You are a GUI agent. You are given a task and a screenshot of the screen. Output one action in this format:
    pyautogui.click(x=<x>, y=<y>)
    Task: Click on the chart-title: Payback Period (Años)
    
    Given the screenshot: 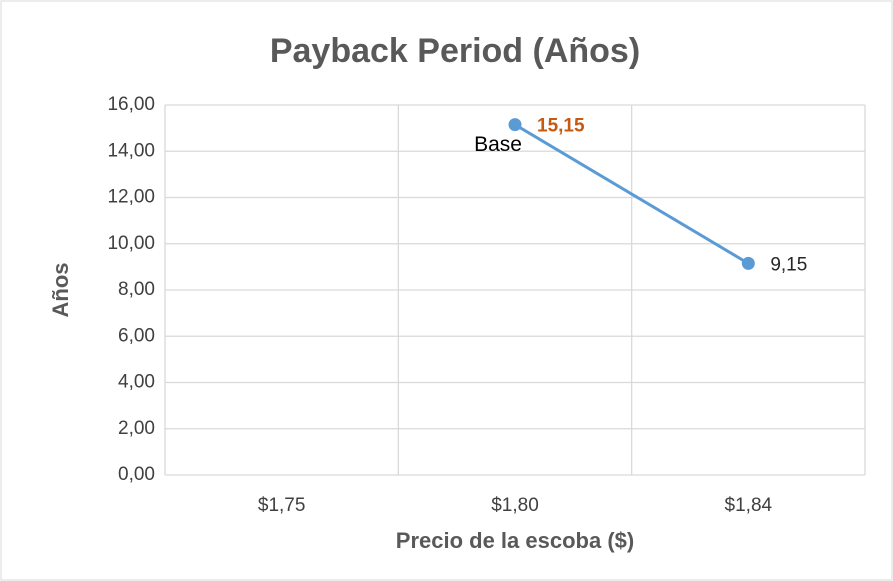 What is the action you would take?
    pyautogui.click(x=455, y=51)
    